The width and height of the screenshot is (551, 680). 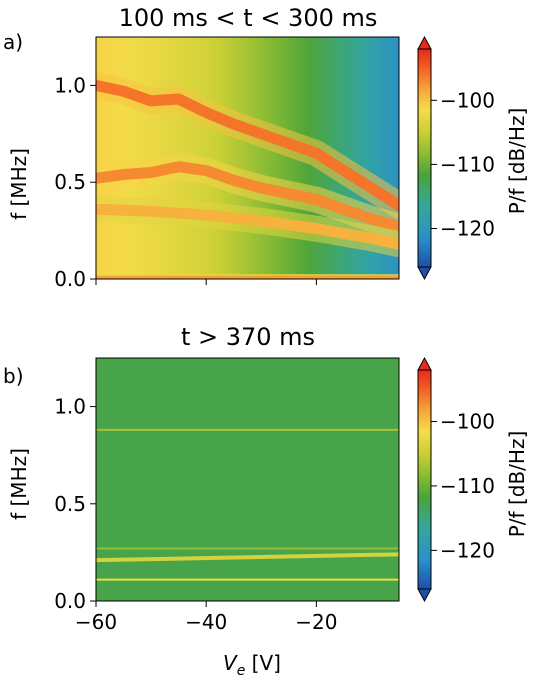 What do you see at coordinates (13, 376) in the screenshot?
I see `panel-b-label: b)` at bounding box center [13, 376].